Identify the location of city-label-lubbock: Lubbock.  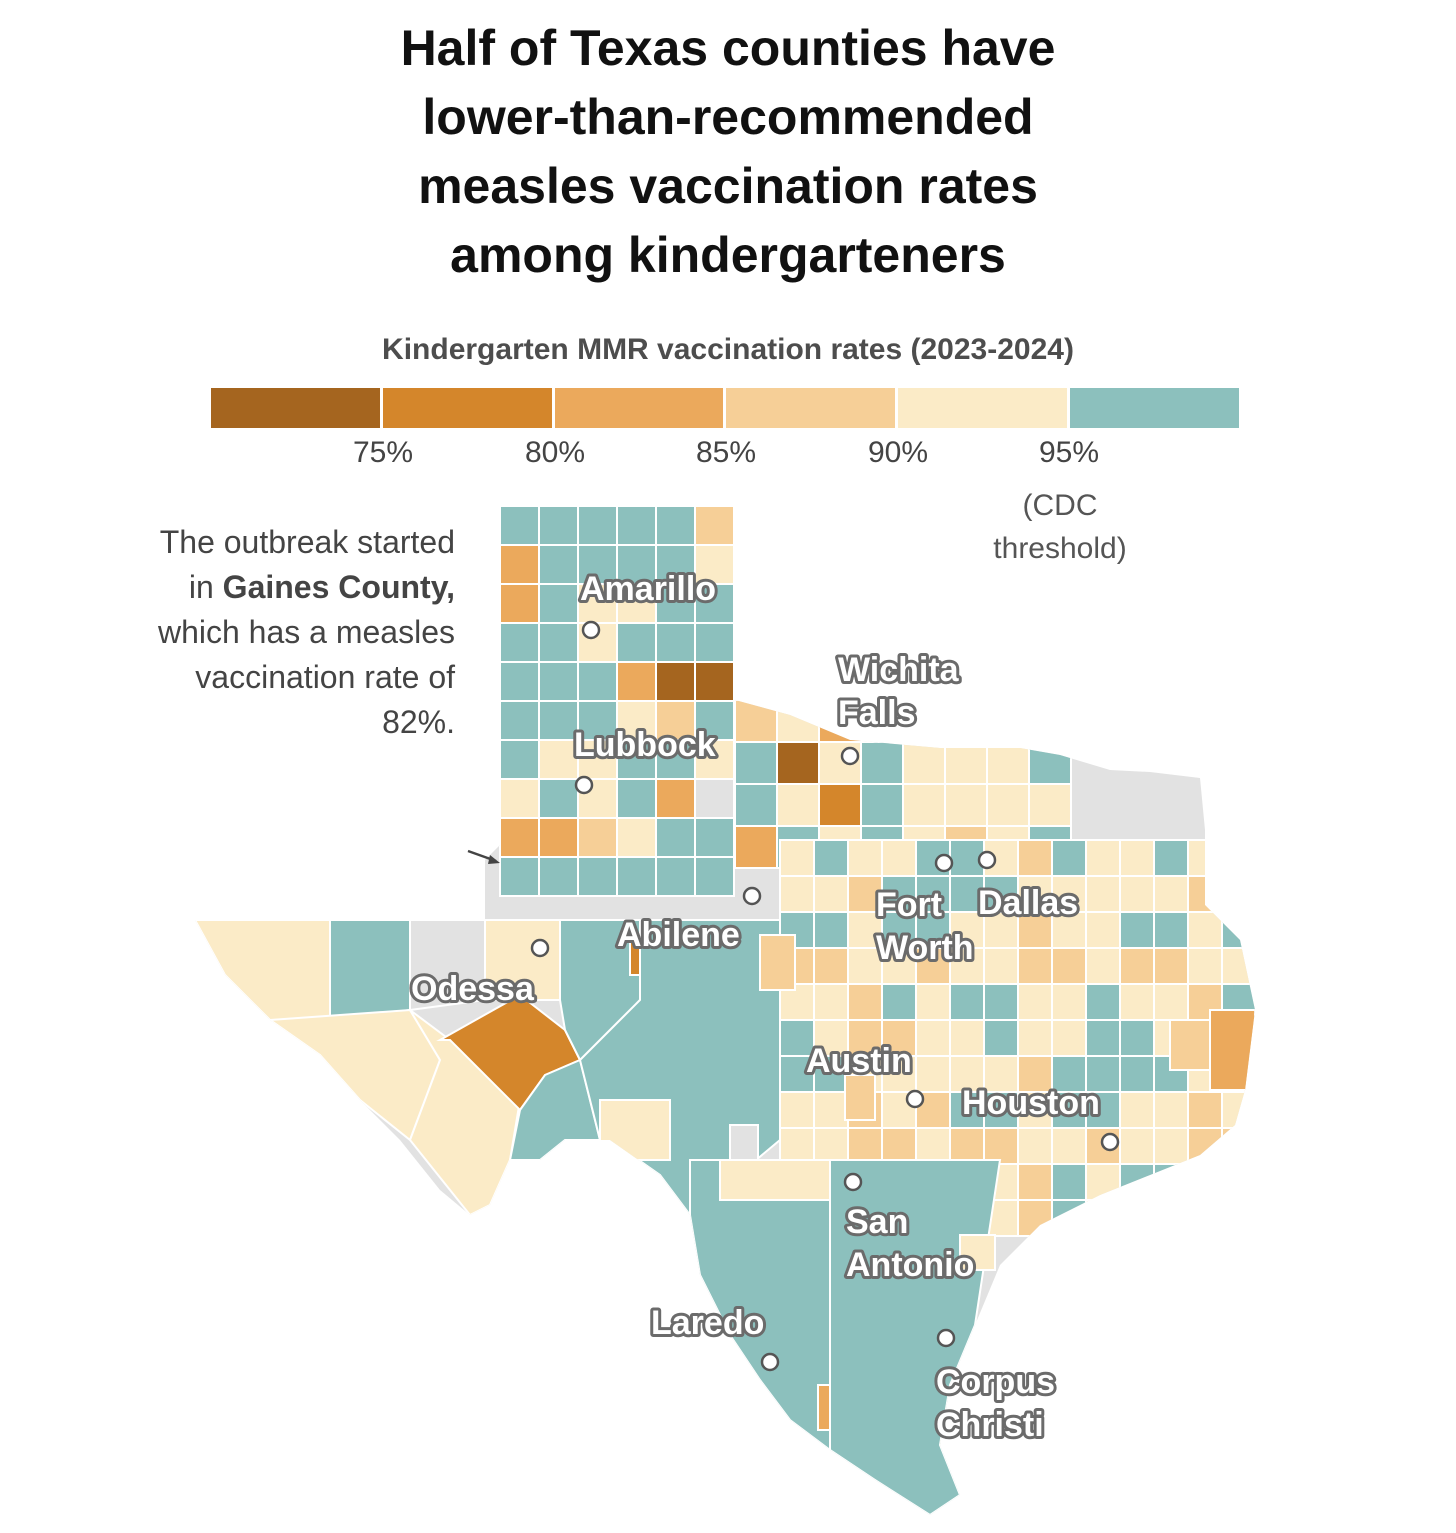
(645, 745).